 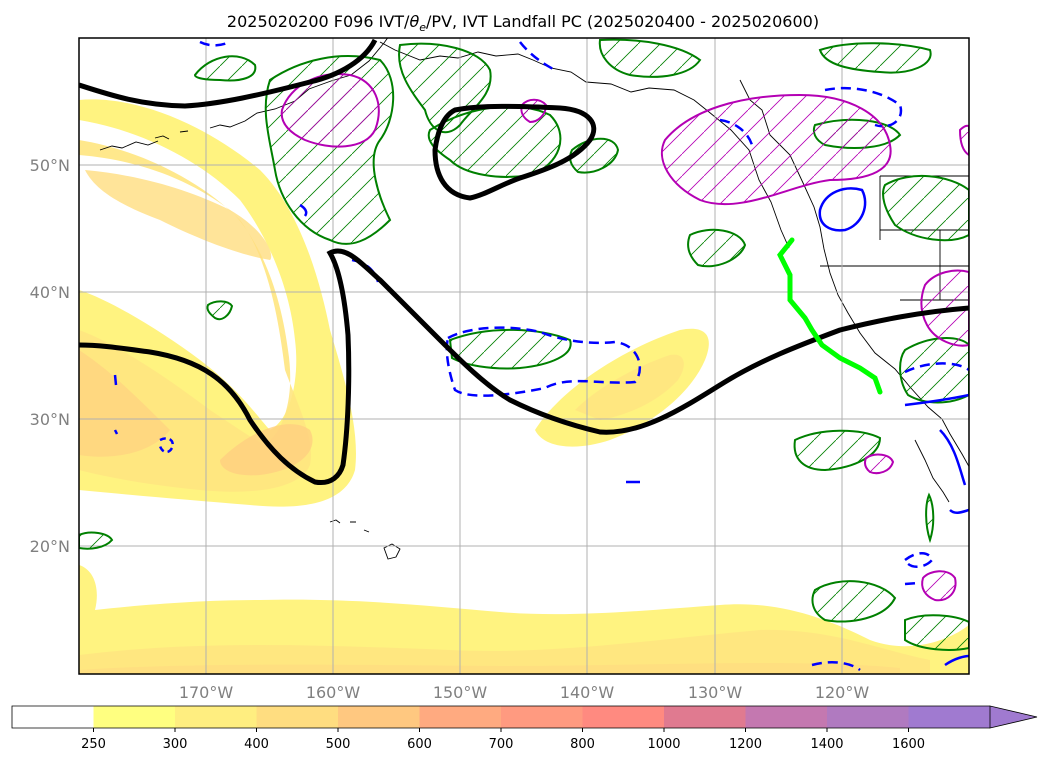 What do you see at coordinates (582, 744) in the screenshot?
I see `colorbar-label: 800` at bounding box center [582, 744].